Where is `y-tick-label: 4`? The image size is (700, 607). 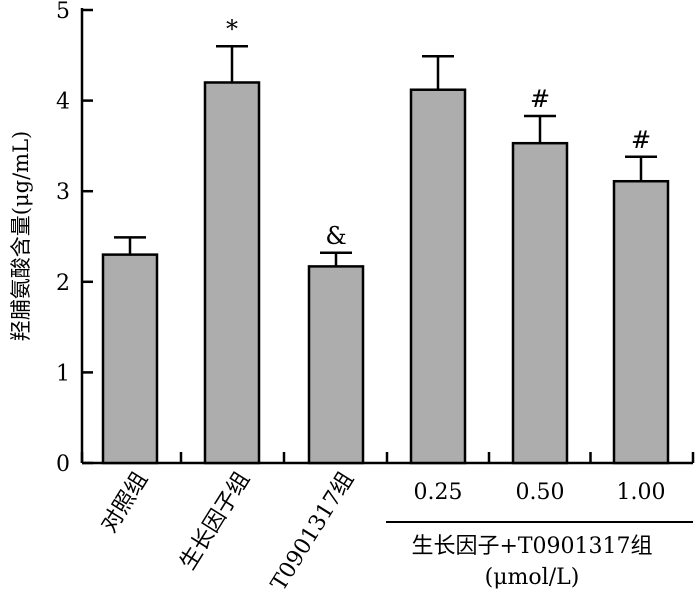 y-tick-label: 4 is located at coordinates (63, 102).